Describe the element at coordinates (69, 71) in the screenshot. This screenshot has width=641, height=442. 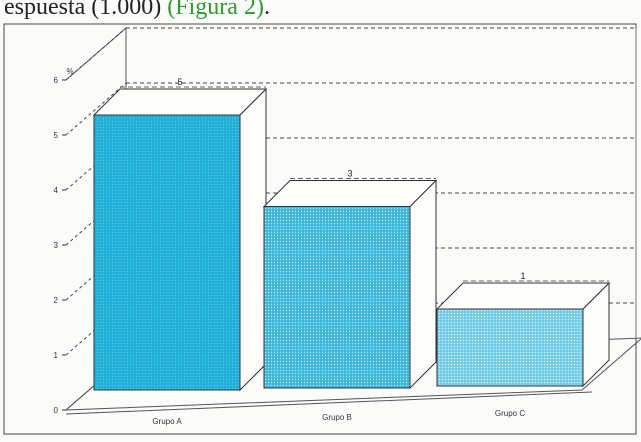
I see `y-axis-unit: %` at that location.